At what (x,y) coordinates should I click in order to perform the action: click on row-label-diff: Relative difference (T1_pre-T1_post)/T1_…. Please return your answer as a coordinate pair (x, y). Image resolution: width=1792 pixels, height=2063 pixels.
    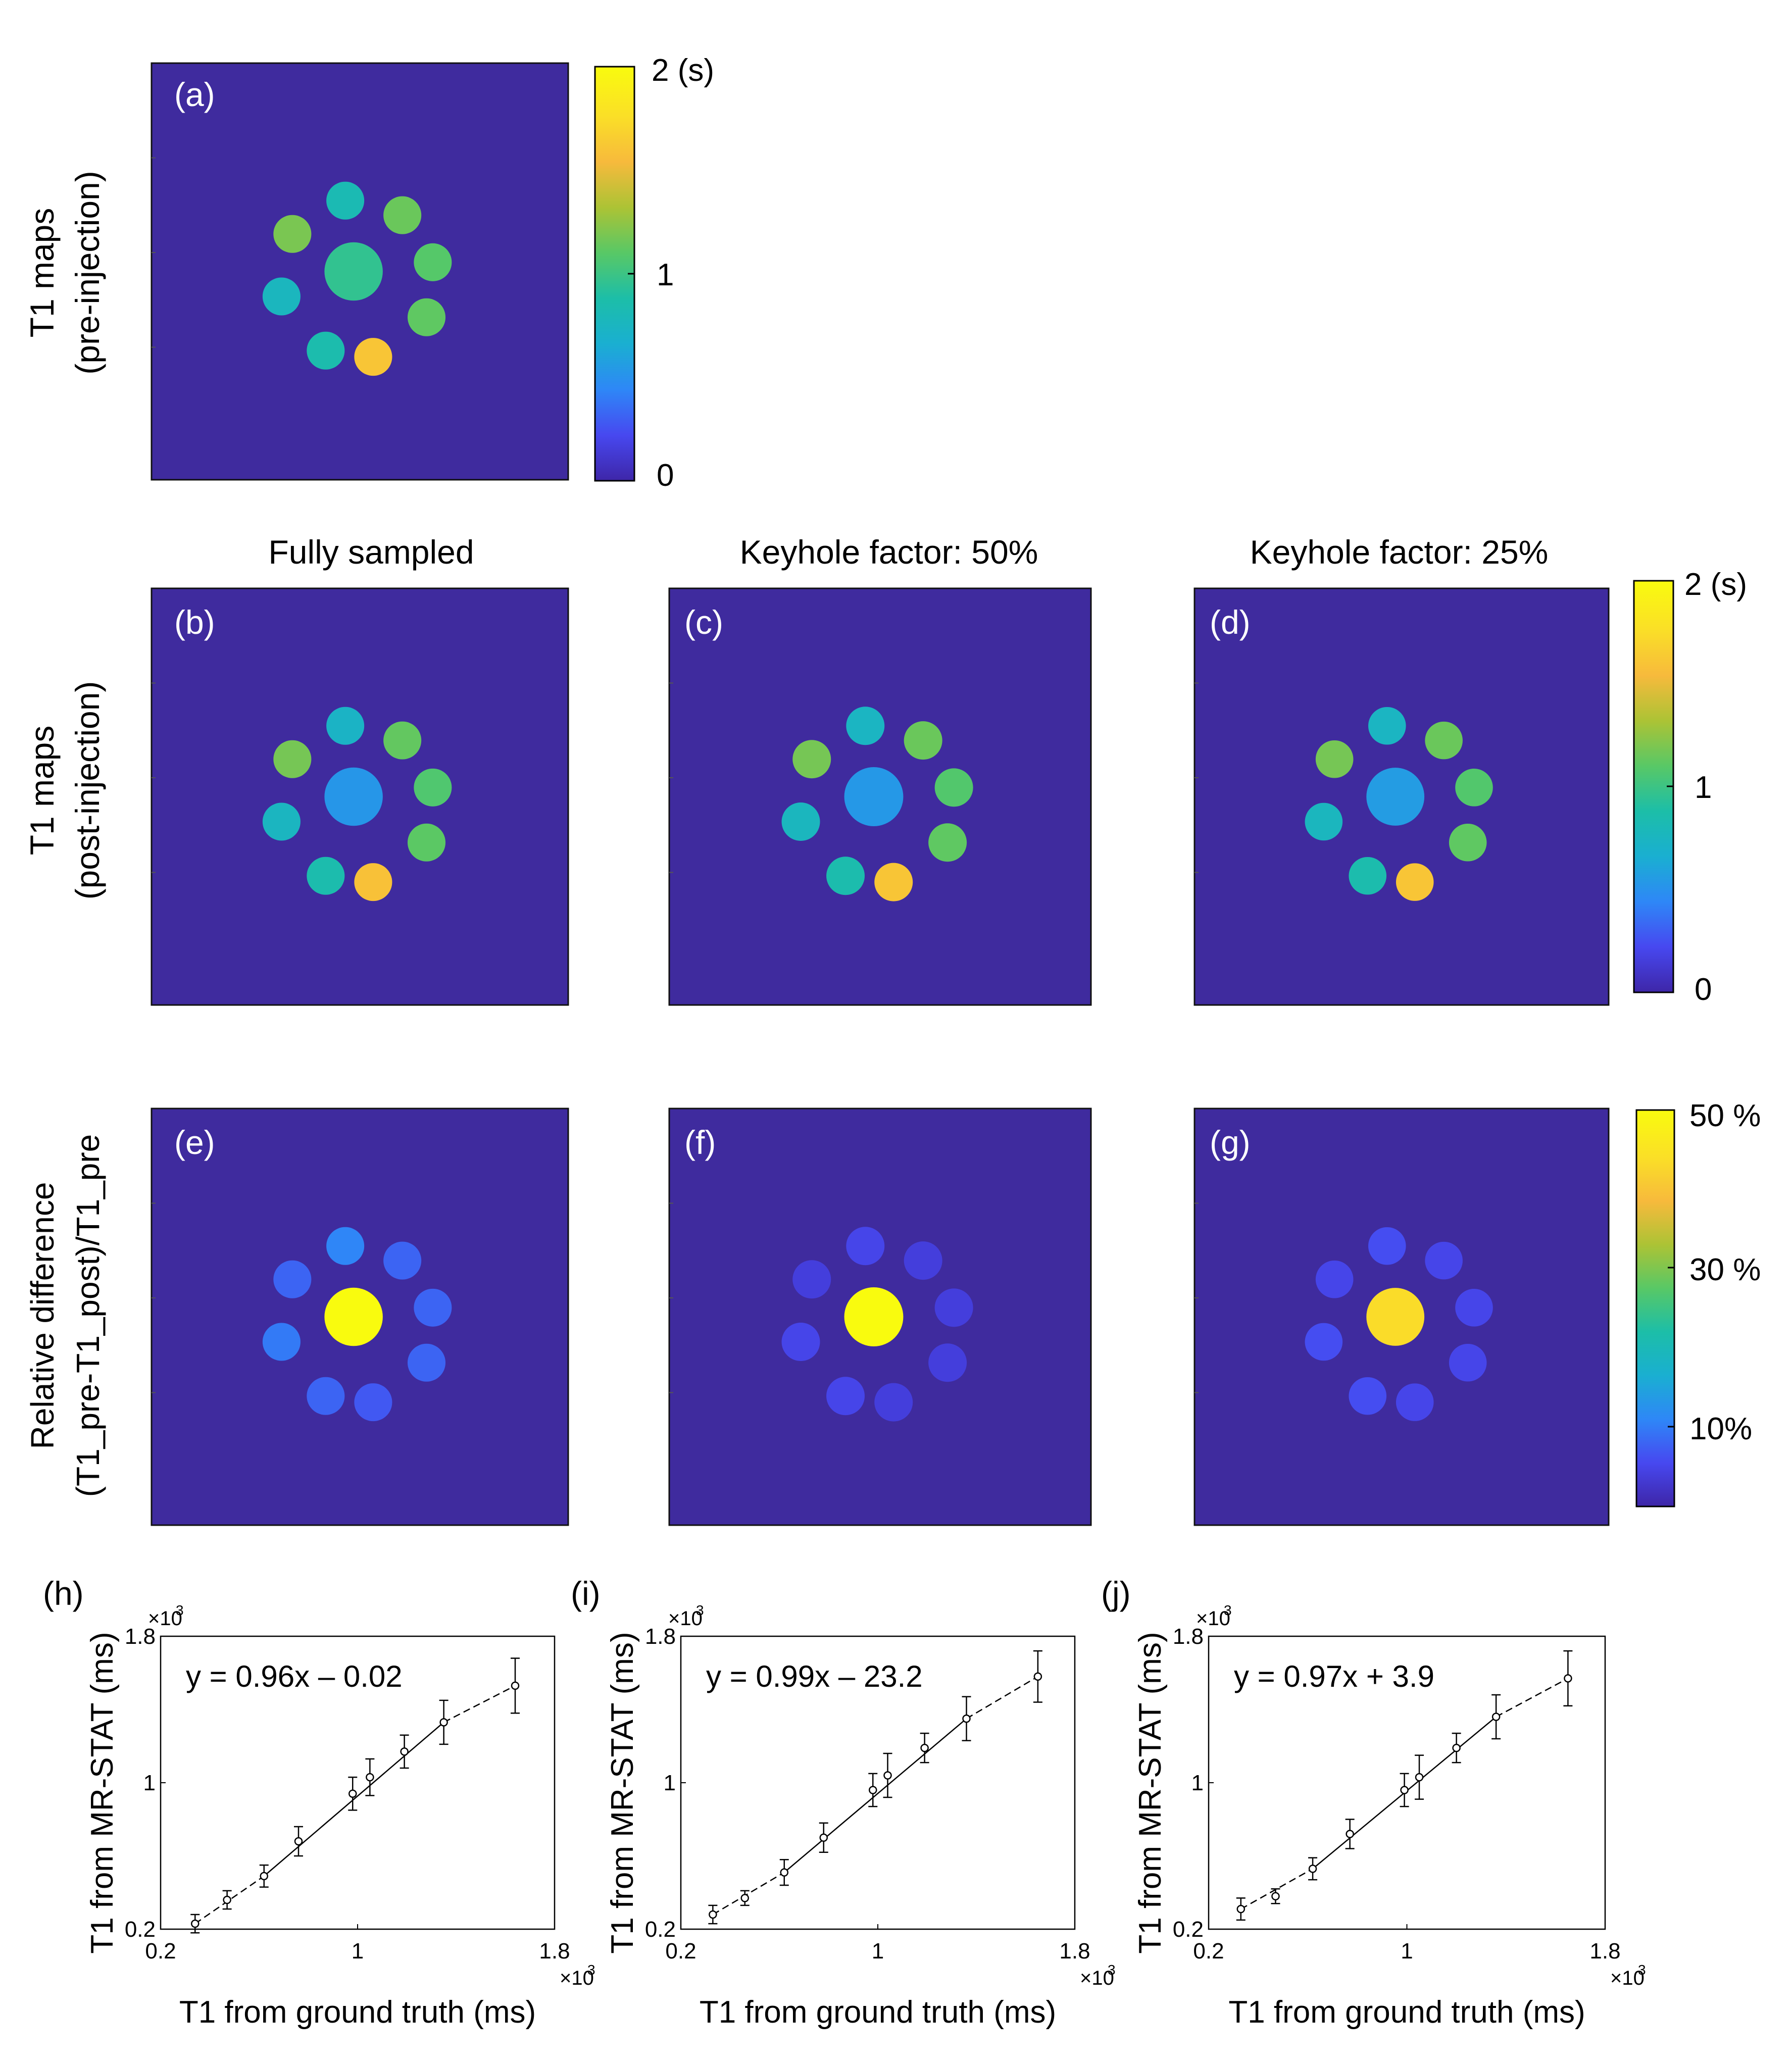
    Looking at the image, I should click on (65, 1315).